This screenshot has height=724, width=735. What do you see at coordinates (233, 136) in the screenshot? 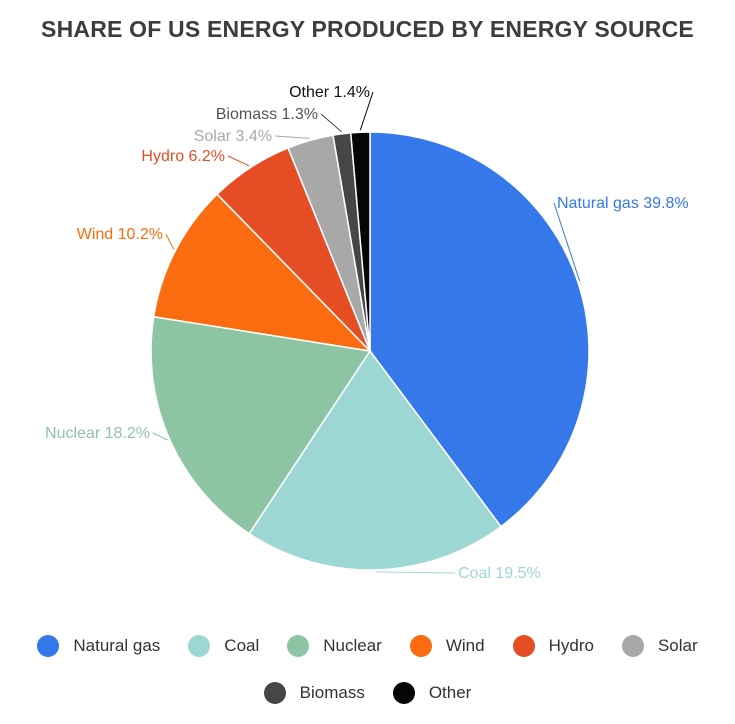
I see `data-label-solar: Solar 3.4%` at bounding box center [233, 136].